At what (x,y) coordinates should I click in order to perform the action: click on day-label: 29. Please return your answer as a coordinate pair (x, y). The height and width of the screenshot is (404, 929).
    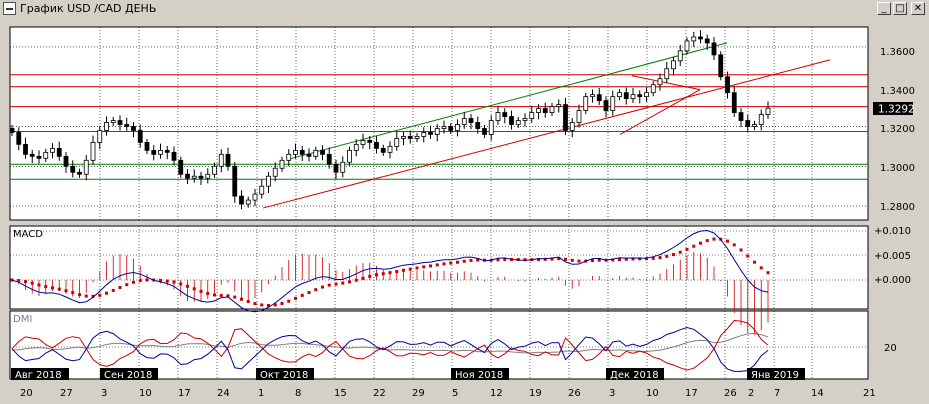
    Looking at the image, I should click on (418, 393).